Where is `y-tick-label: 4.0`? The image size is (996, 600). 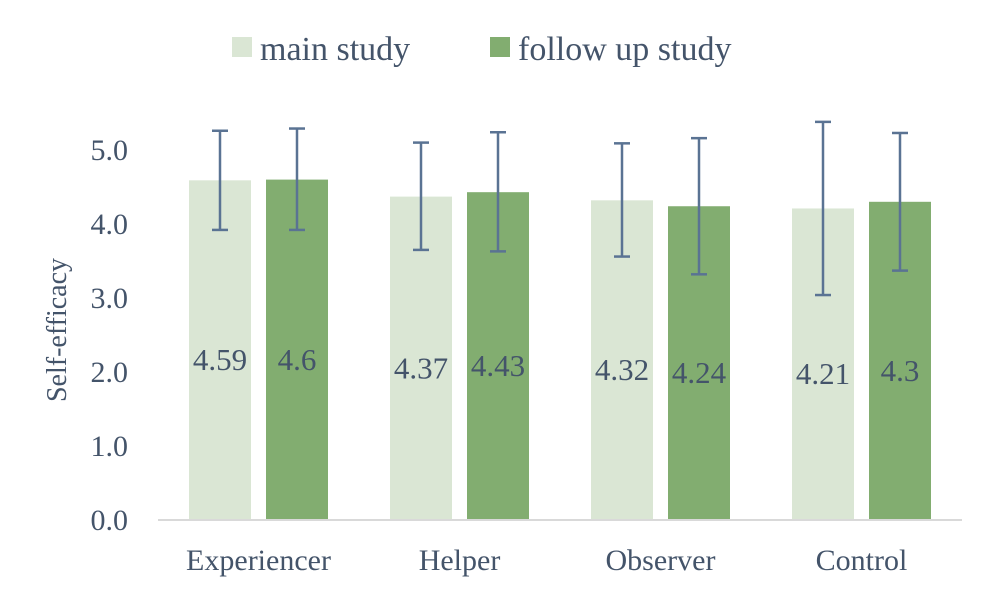
y-tick-label: 4.0 is located at coordinates (110, 224).